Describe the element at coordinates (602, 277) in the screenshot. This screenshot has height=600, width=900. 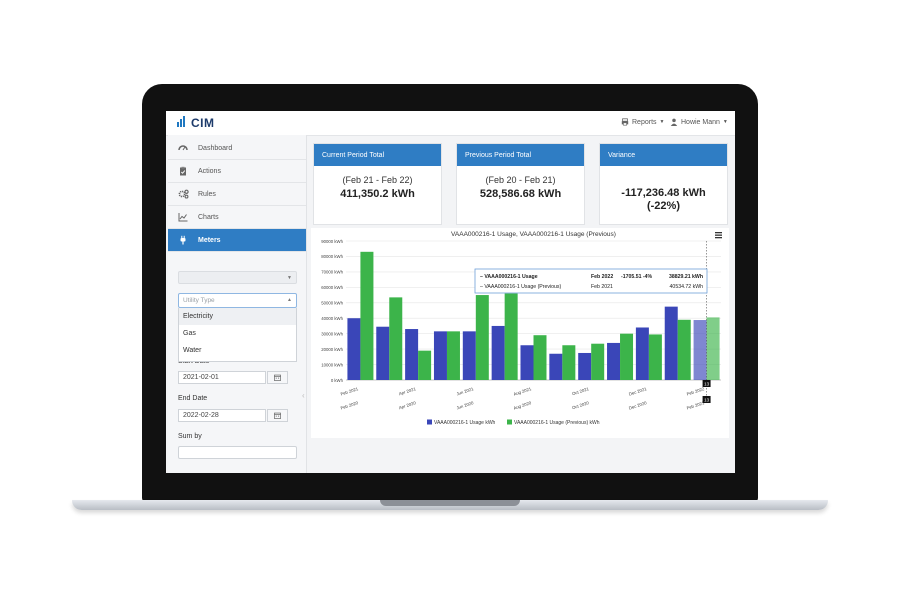
I see `tooltip-period: Feb 2022` at that location.